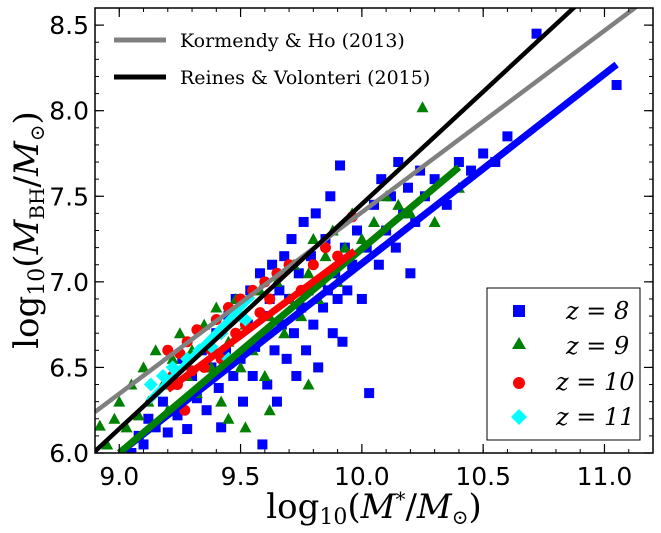 This screenshot has width=661, height=533. I want to click on x-tick-label: 11.0, so click(605, 476).